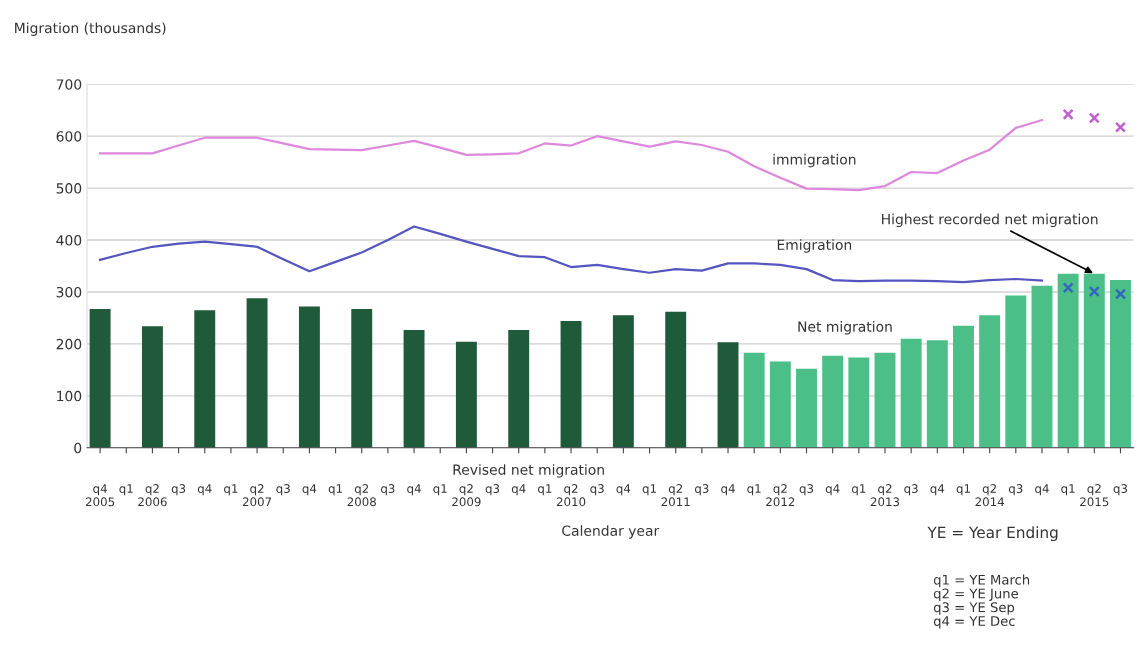 Image resolution: width=1145 pixels, height=648 pixels. Describe the element at coordinates (1094, 495) in the screenshot. I see `x-tick-label: q2 2015` at that location.